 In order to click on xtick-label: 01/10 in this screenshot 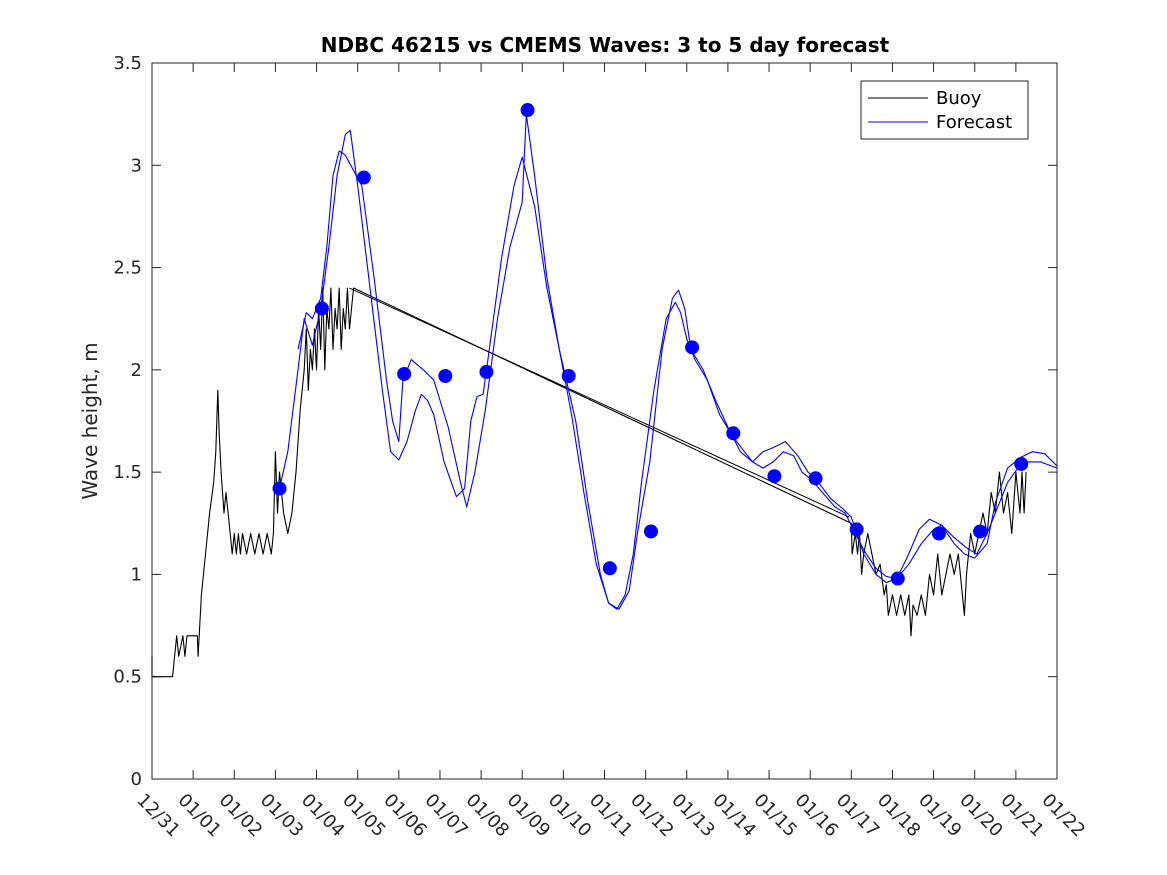, I will do `click(570, 816)`.